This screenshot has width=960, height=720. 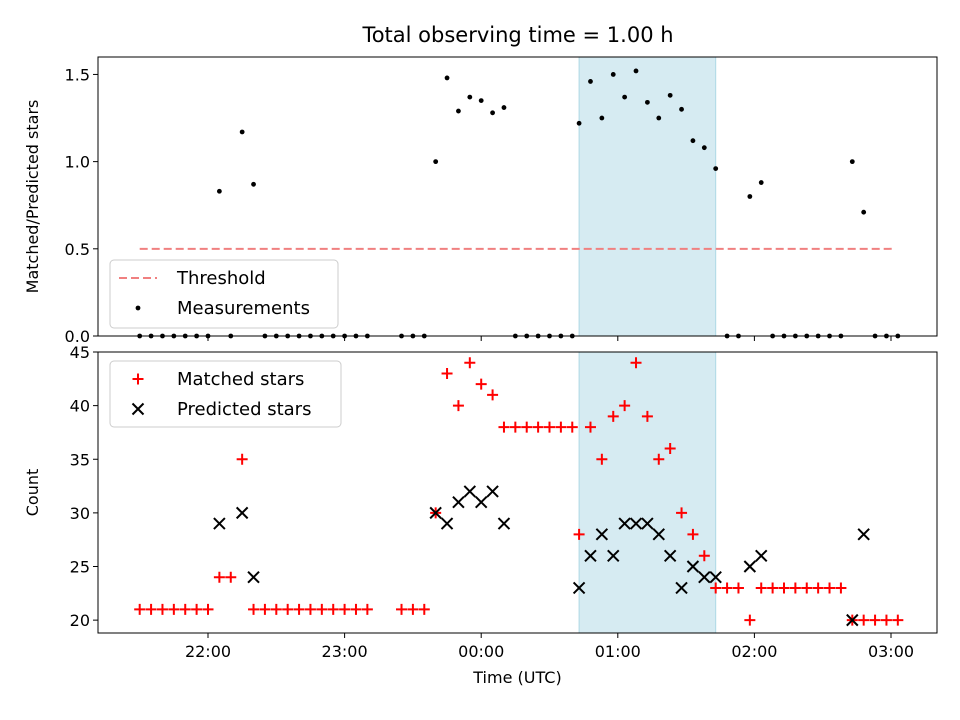 What do you see at coordinates (80, 620) in the screenshot?
I see `y-tick-label: 20` at bounding box center [80, 620].